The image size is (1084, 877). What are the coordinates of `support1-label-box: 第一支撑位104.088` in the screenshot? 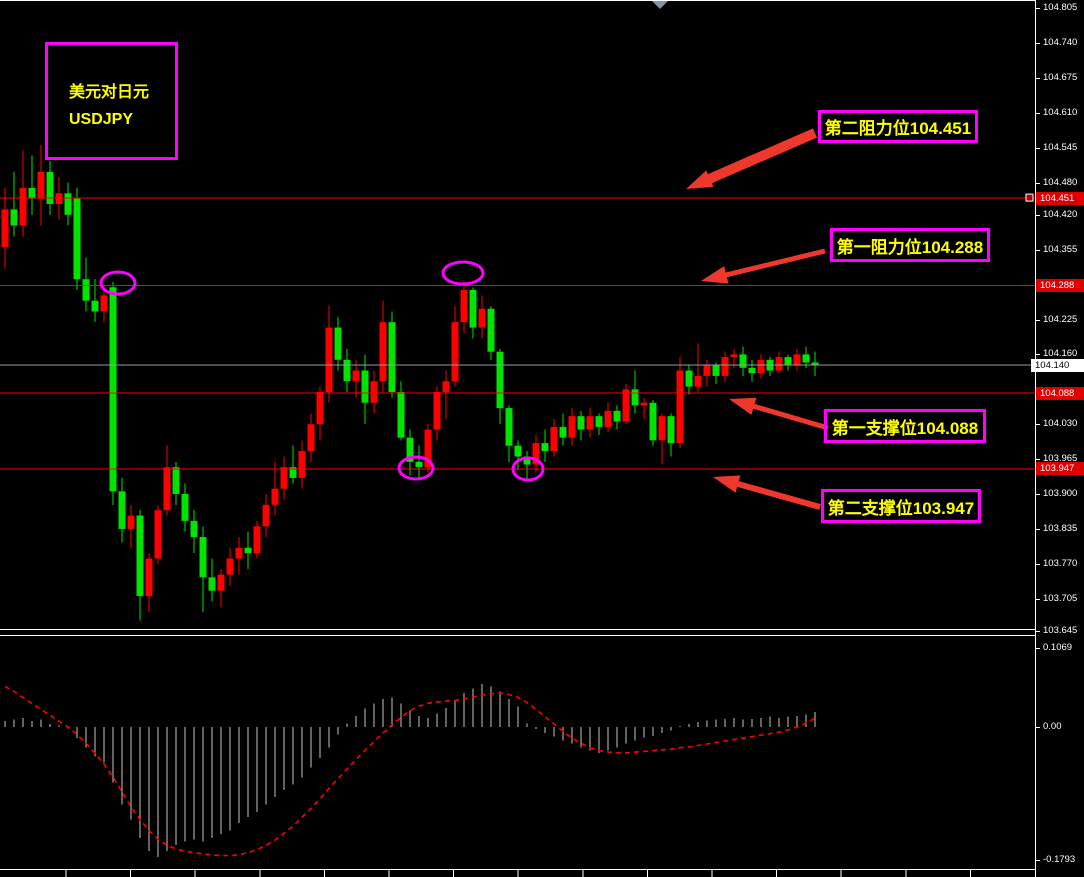 It's located at (905, 426).